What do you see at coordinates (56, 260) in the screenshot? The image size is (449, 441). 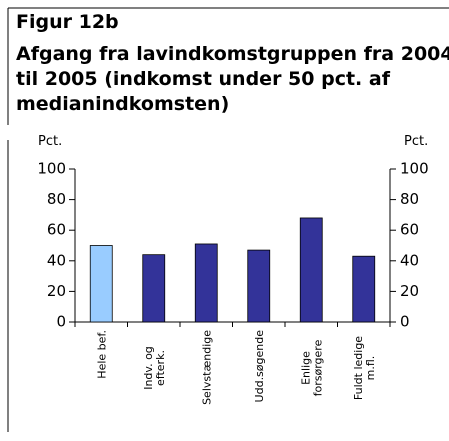 I see `y-tick-label: 40` at bounding box center [56, 260].